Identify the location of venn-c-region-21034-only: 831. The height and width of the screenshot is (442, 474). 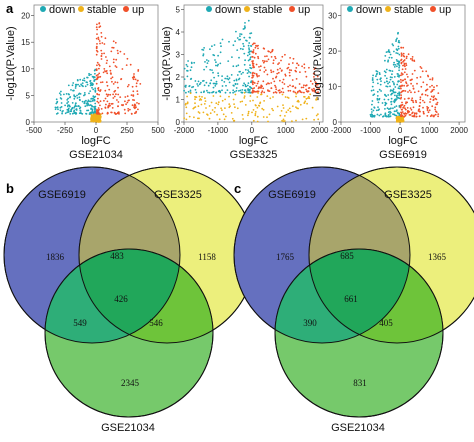
(360, 383).